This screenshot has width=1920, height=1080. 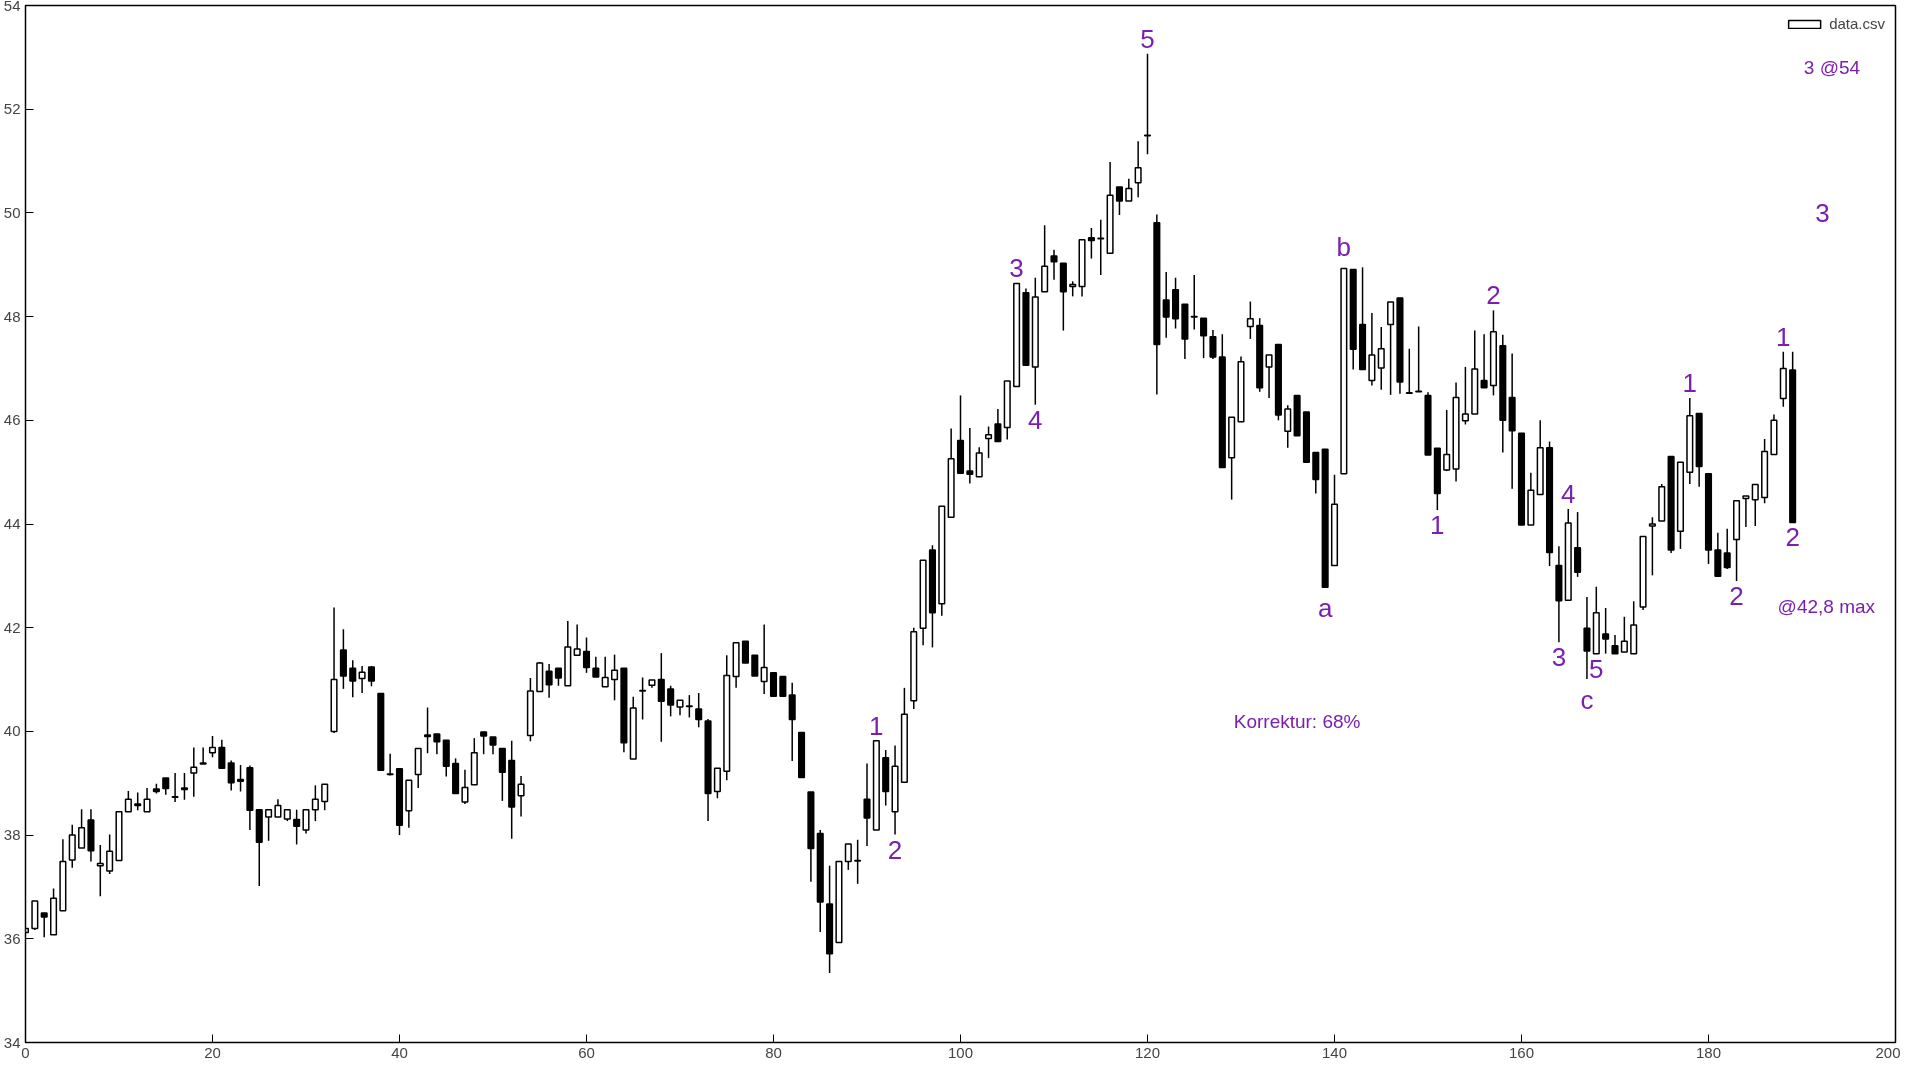 I want to click on x-tick-label: 160, so click(x=1521, y=1052).